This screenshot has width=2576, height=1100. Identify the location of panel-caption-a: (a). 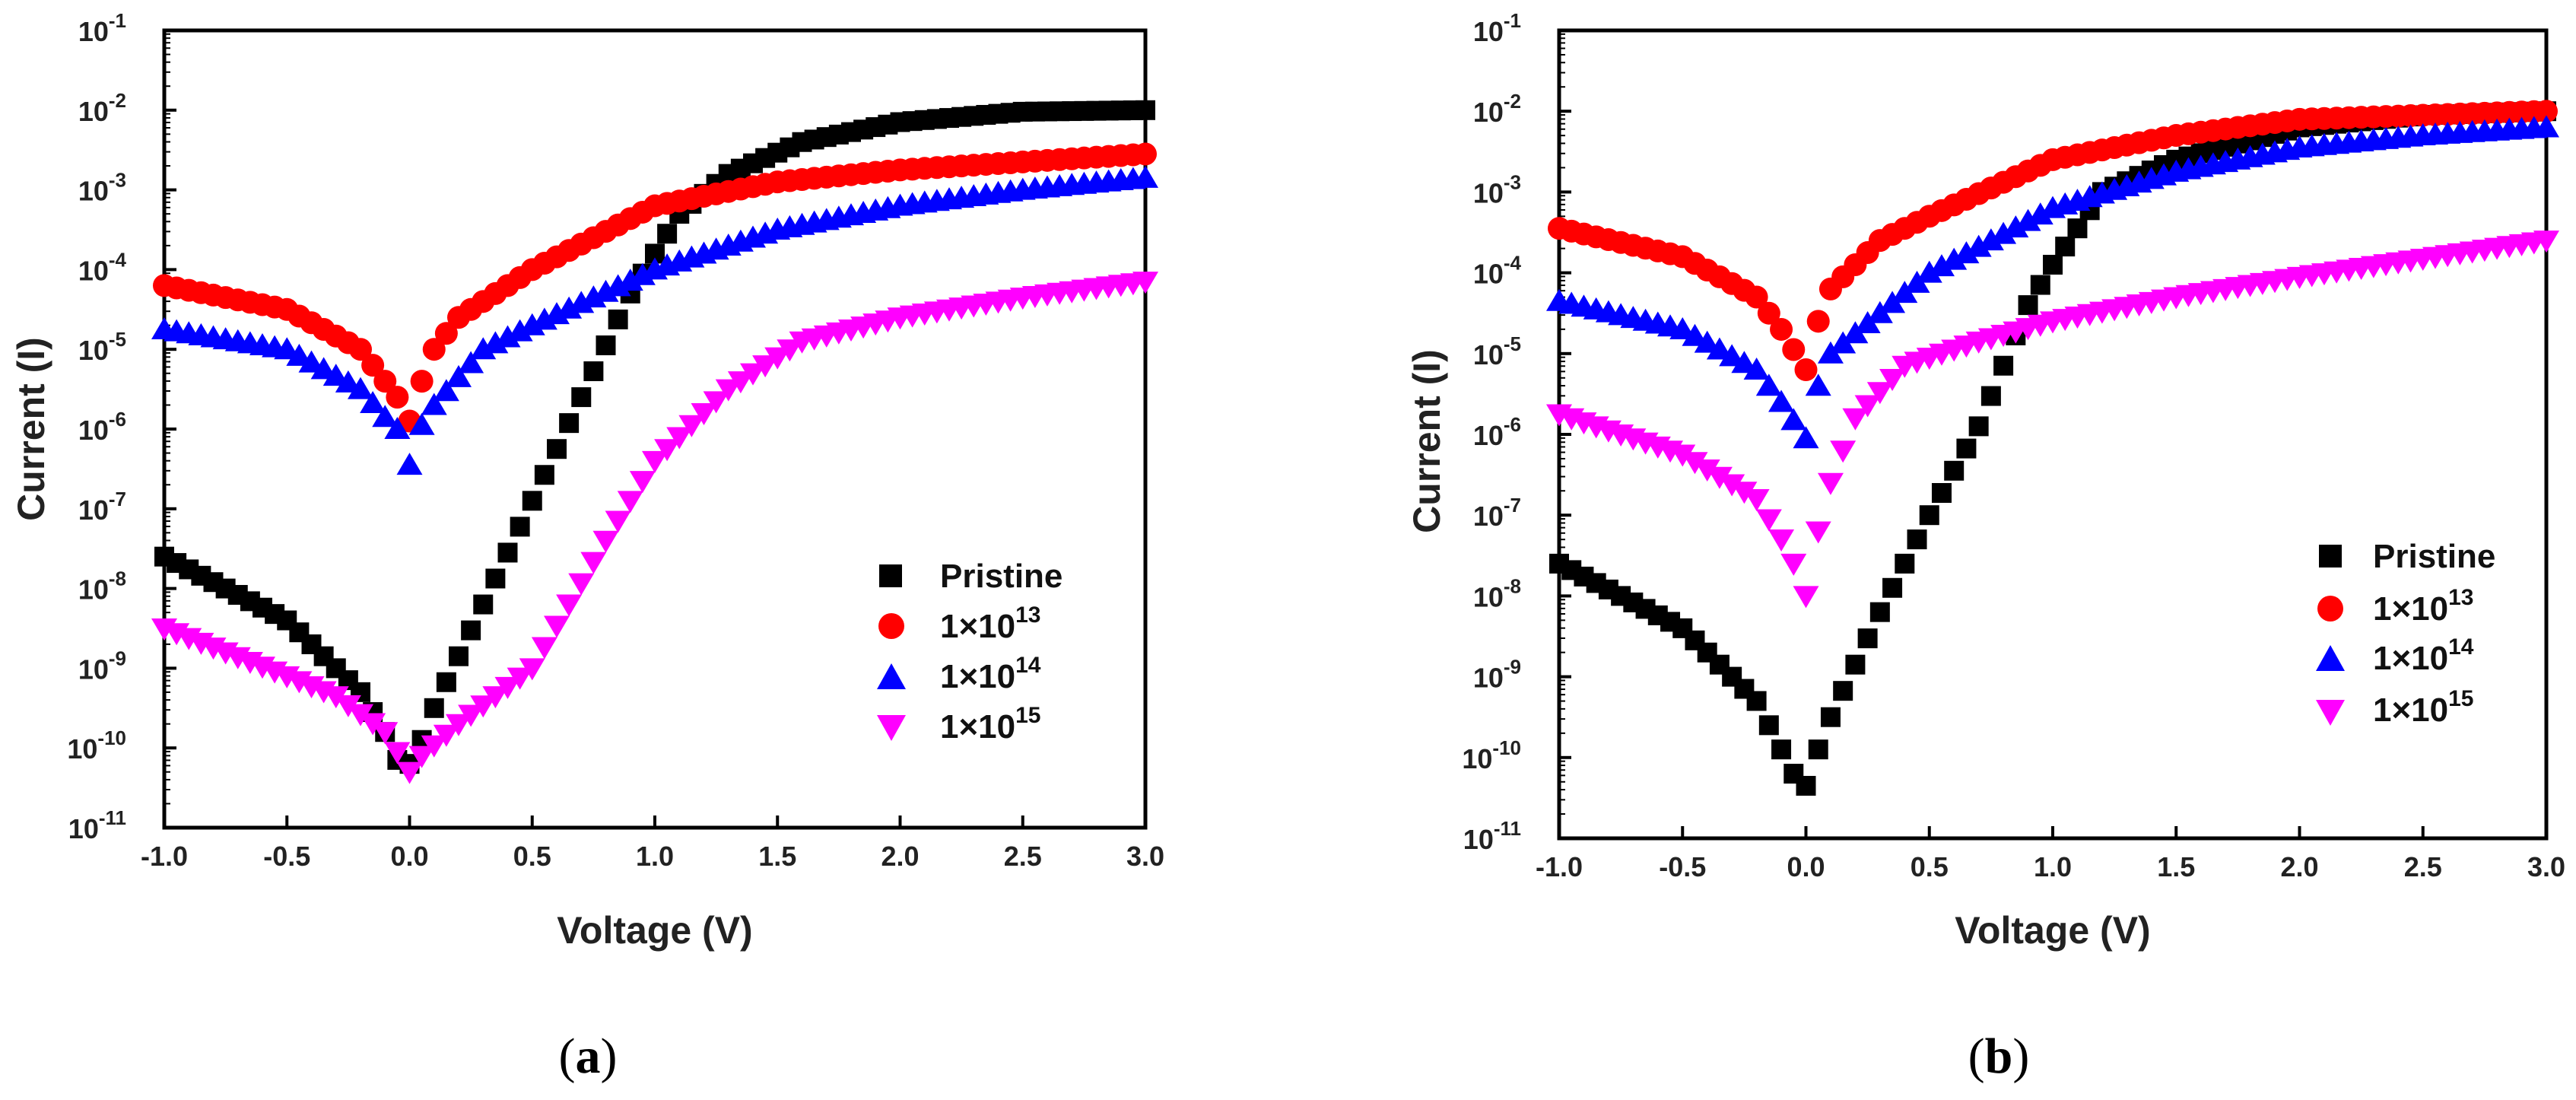
(588, 1056).